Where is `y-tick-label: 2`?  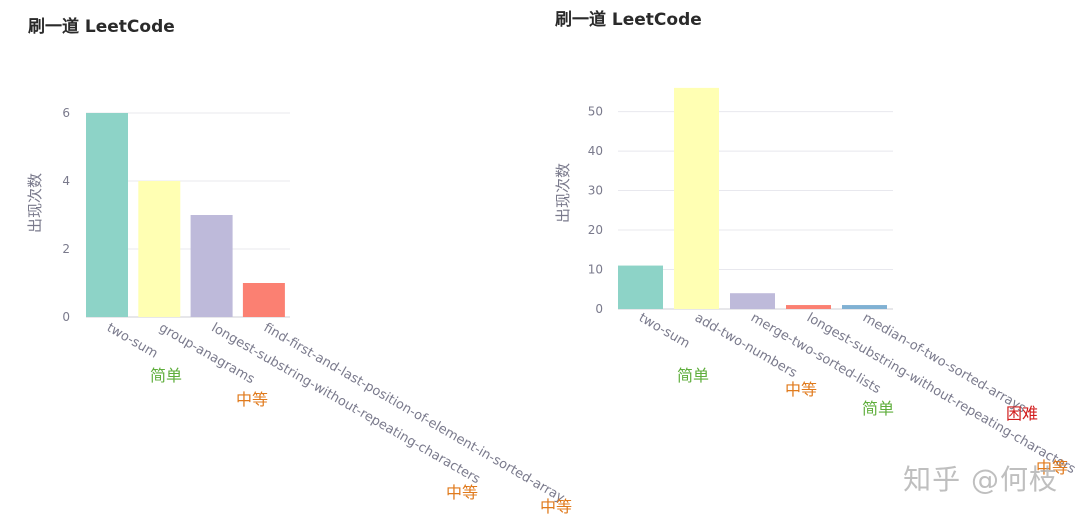
y-tick-label: 2 is located at coordinates (66, 249).